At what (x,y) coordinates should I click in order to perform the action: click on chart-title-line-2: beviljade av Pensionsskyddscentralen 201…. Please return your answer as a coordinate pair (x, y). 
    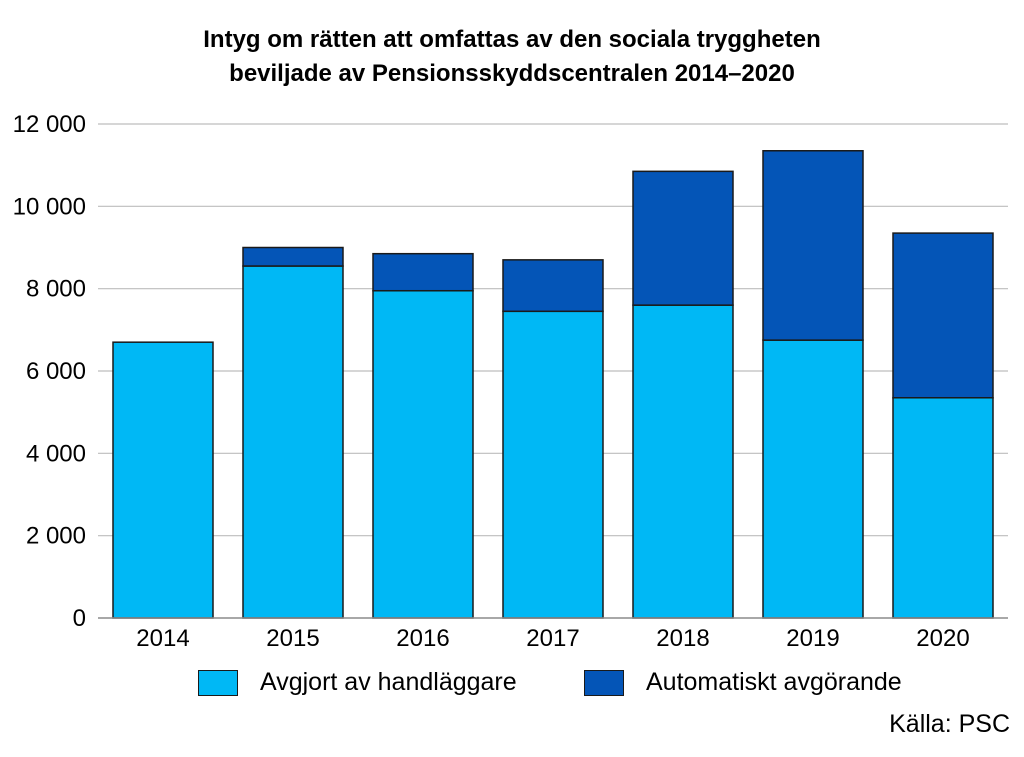
    Looking at the image, I should click on (512, 73).